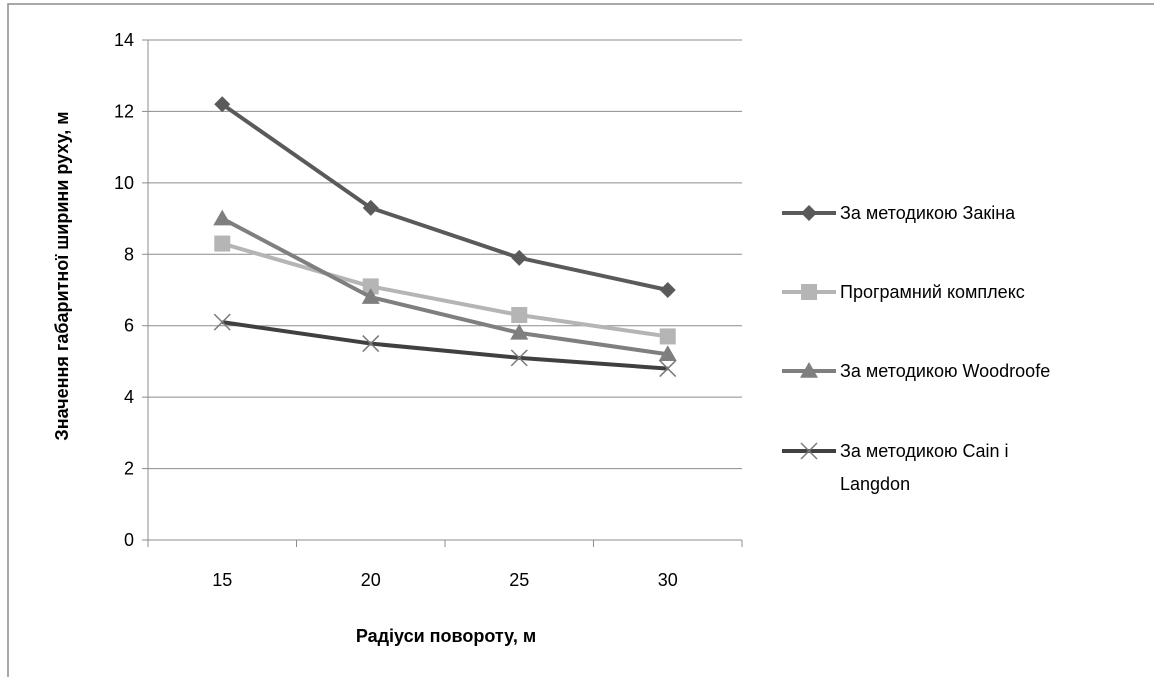  Describe the element at coordinates (129, 540) in the screenshot. I see `y-tick-label: 0` at that location.